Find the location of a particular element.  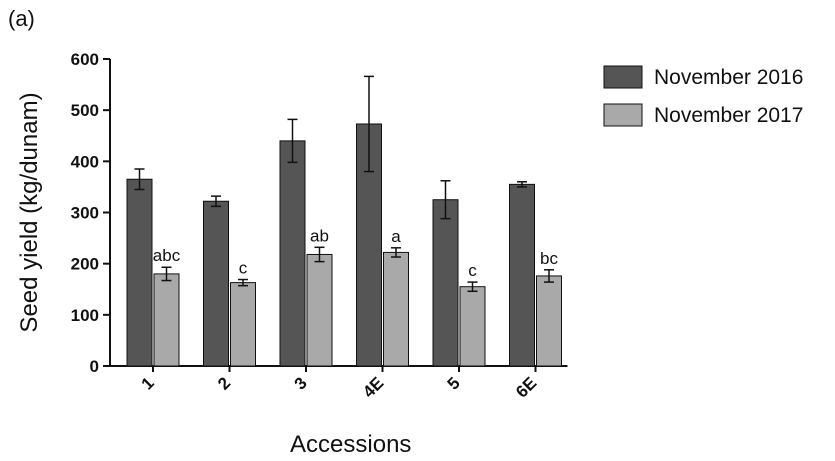

y-axis: 0 100 200 300 400 500 600 is located at coordinates (91, 213).